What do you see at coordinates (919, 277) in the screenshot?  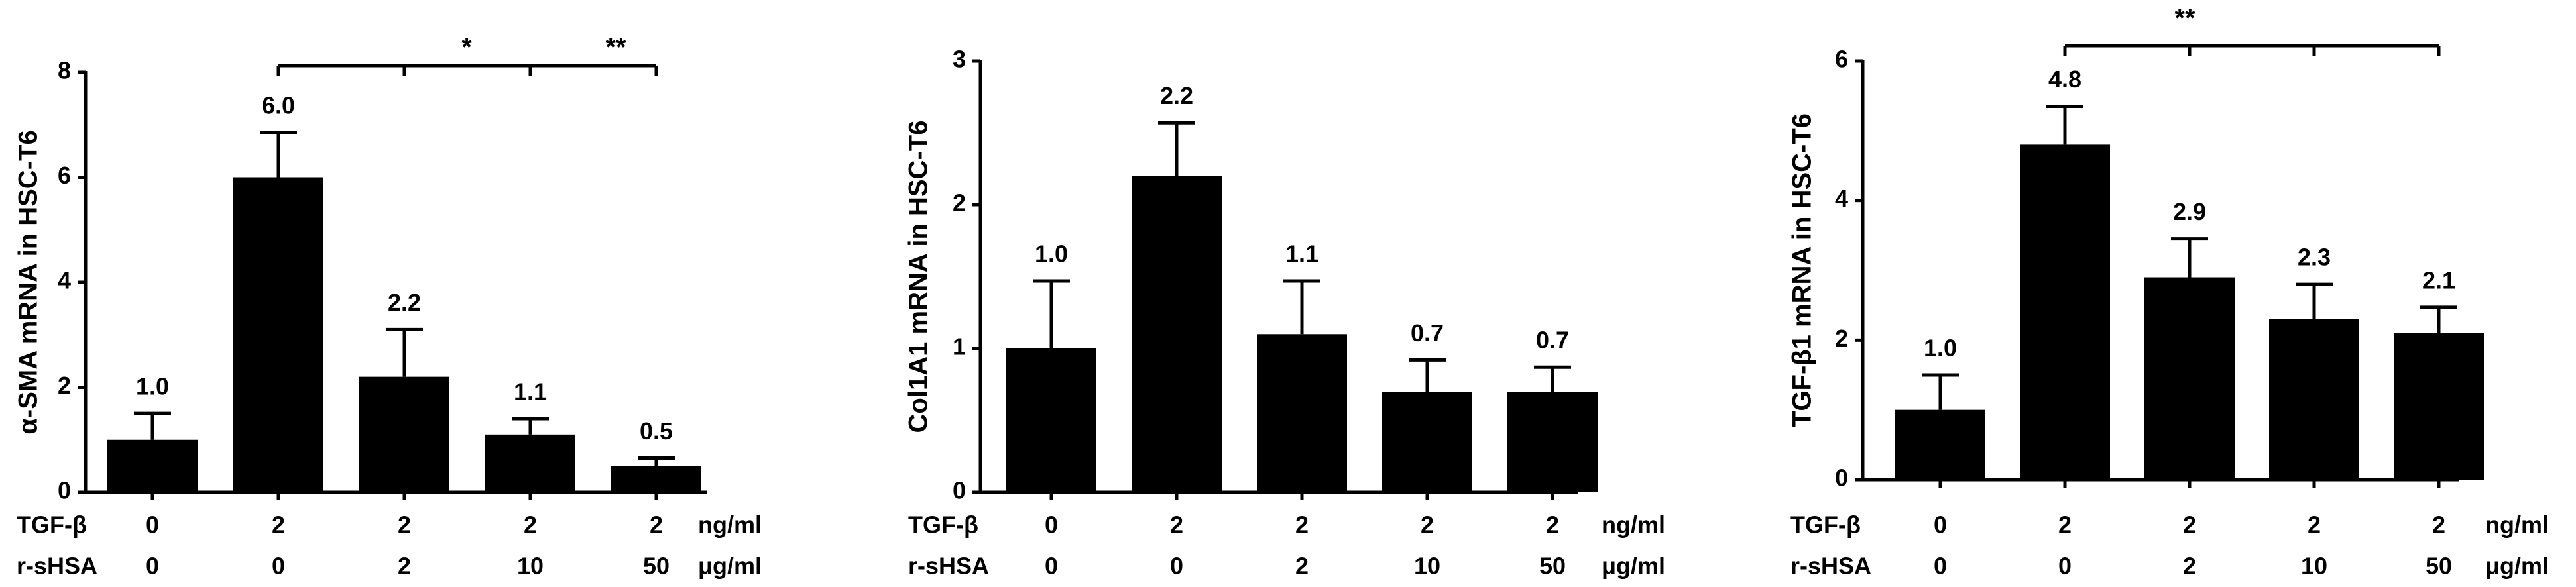 I see `y-axis-label: Col1A1 mRNA in HSC-T6` at bounding box center [919, 277].